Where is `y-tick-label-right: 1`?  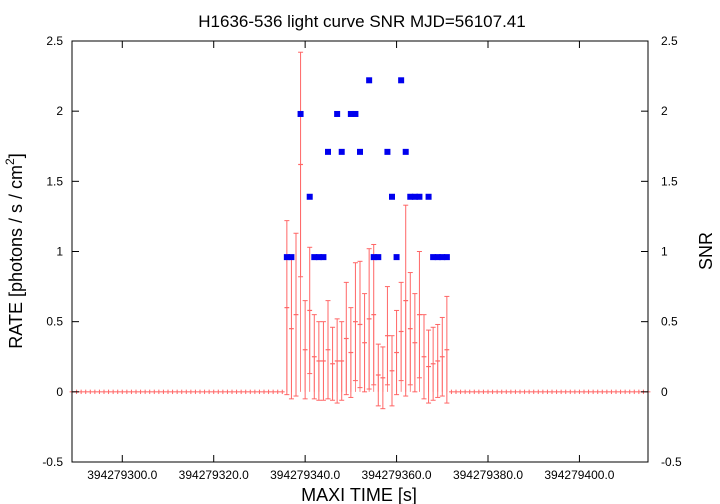 y-tick-label-right: 1 is located at coordinates (664, 252).